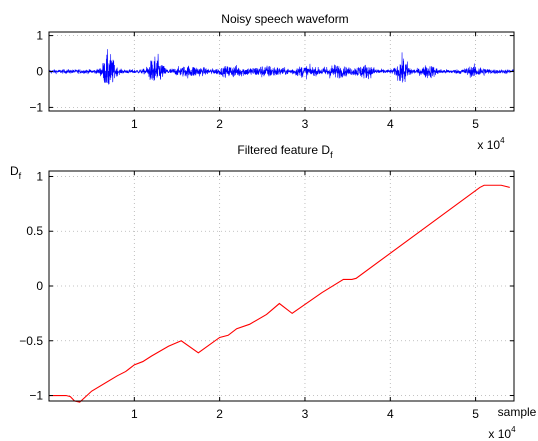  What do you see at coordinates (488, 145) in the screenshot?
I see `waveform-x-exponent-base: x 10` at bounding box center [488, 145].